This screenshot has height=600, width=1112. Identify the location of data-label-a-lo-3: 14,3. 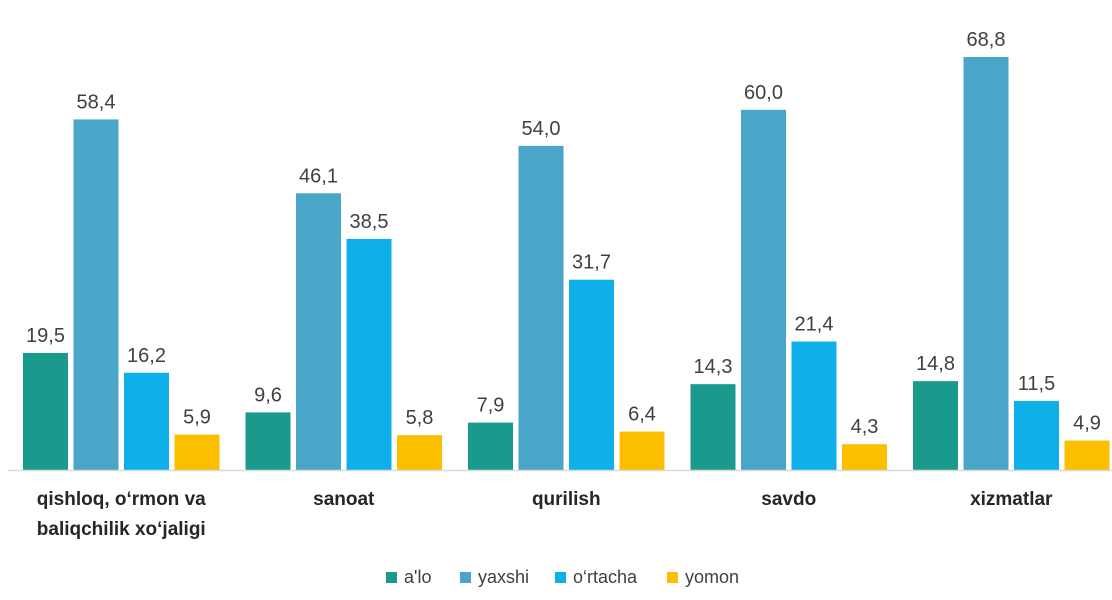
(713, 367).